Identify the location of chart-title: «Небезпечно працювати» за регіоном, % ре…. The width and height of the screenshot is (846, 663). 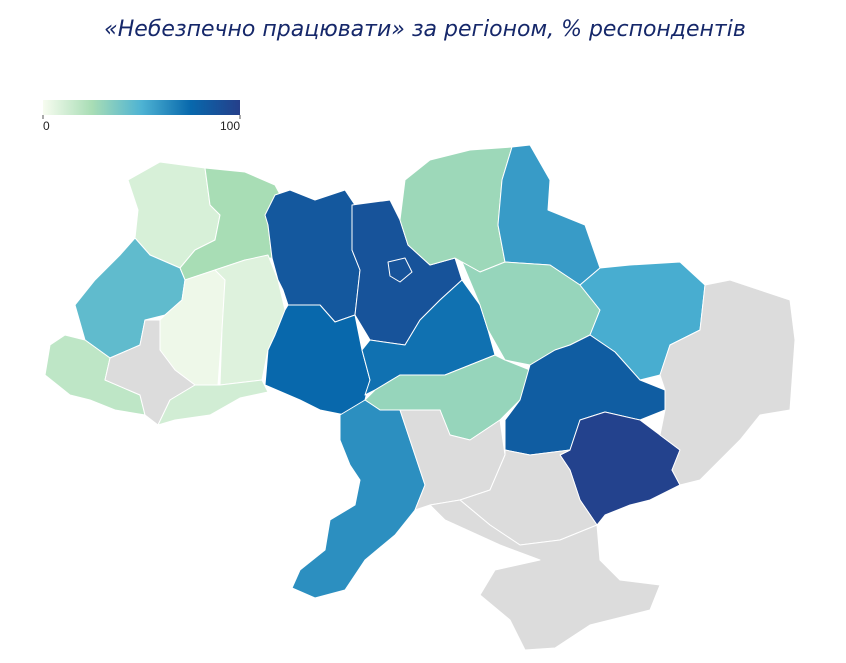
(425, 29).